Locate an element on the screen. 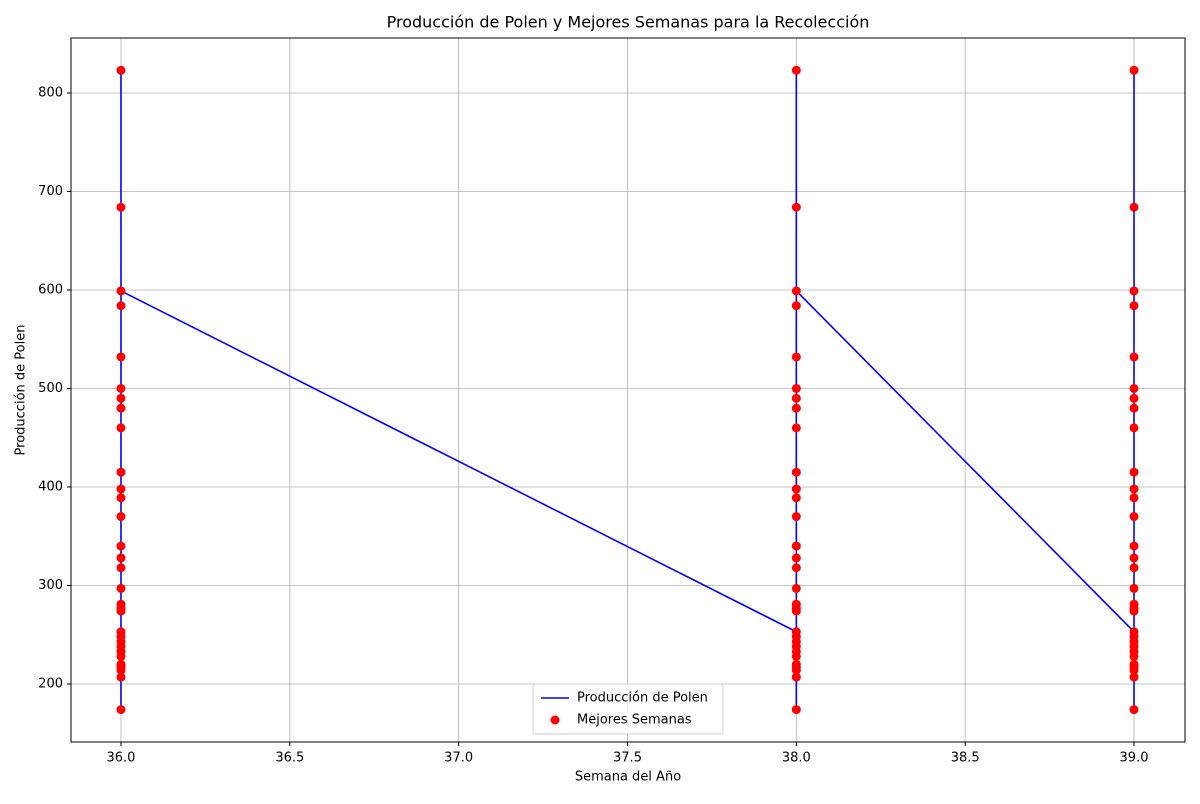 This screenshot has height=804, width=1200. legend-box is located at coordinates (628, 709).